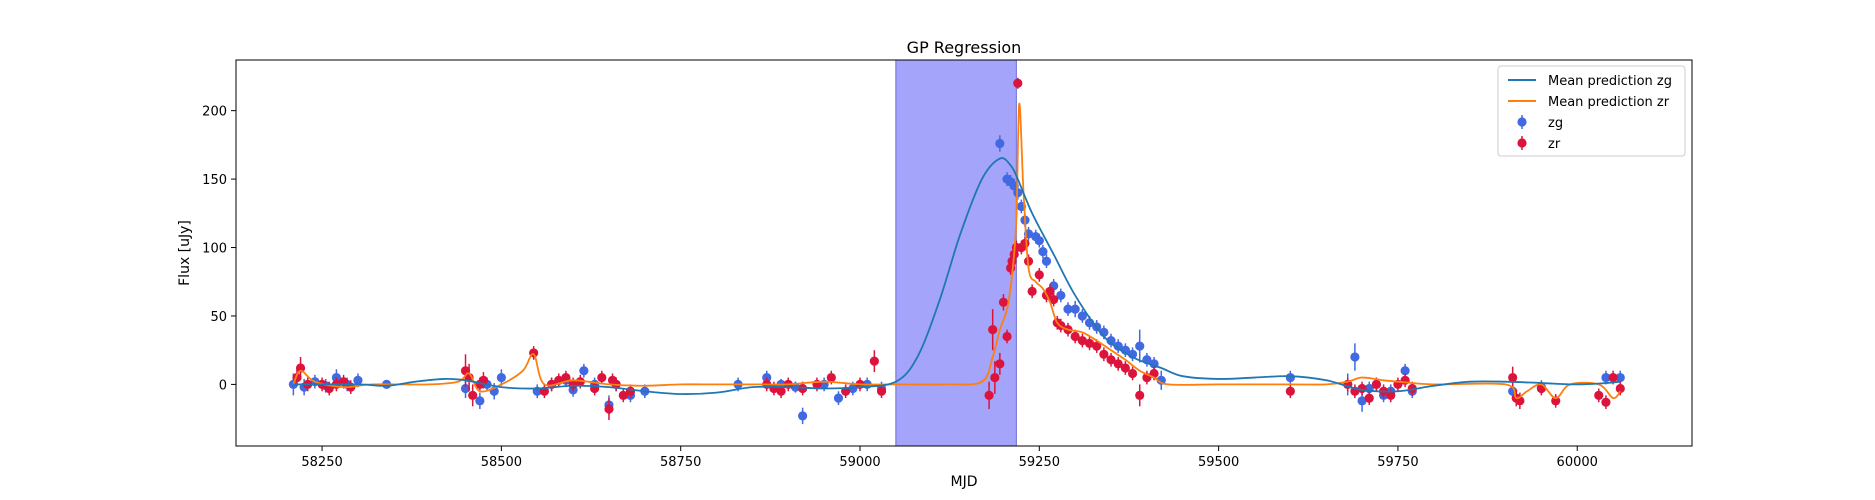 This screenshot has width=1875, height=500. I want to click on x-tick-label: 59250, so click(1039, 462).